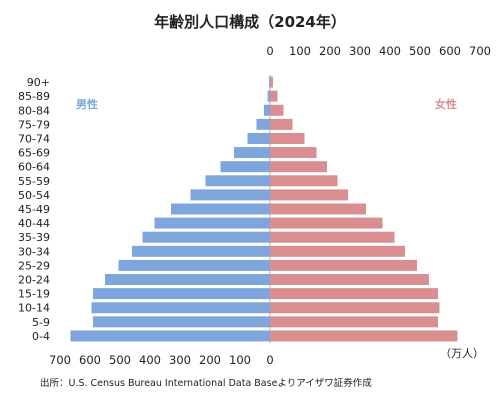 This screenshot has width=500, height=402. I want to click on top-tick-100: 100, so click(300, 51).